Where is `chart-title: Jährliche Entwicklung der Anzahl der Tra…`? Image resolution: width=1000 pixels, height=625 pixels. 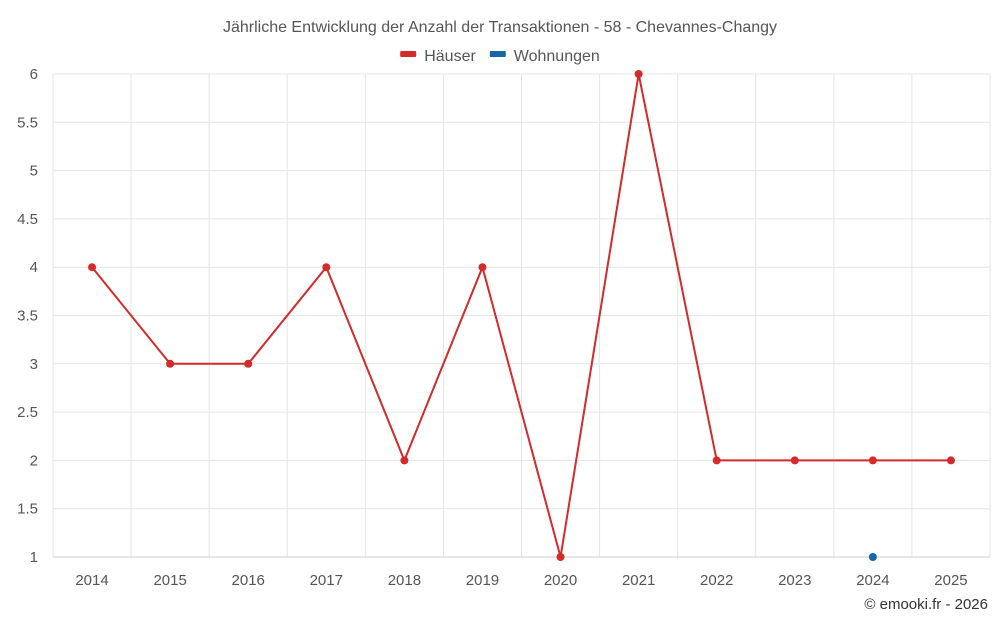
chart-title: Jährliche Entwicklung der Anzahl der Tra… is located at coordinates (500, 27).